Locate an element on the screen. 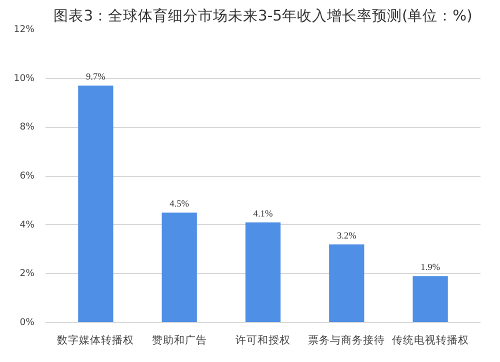  y-tick-label: 8% is located at coordinates (27, 127).